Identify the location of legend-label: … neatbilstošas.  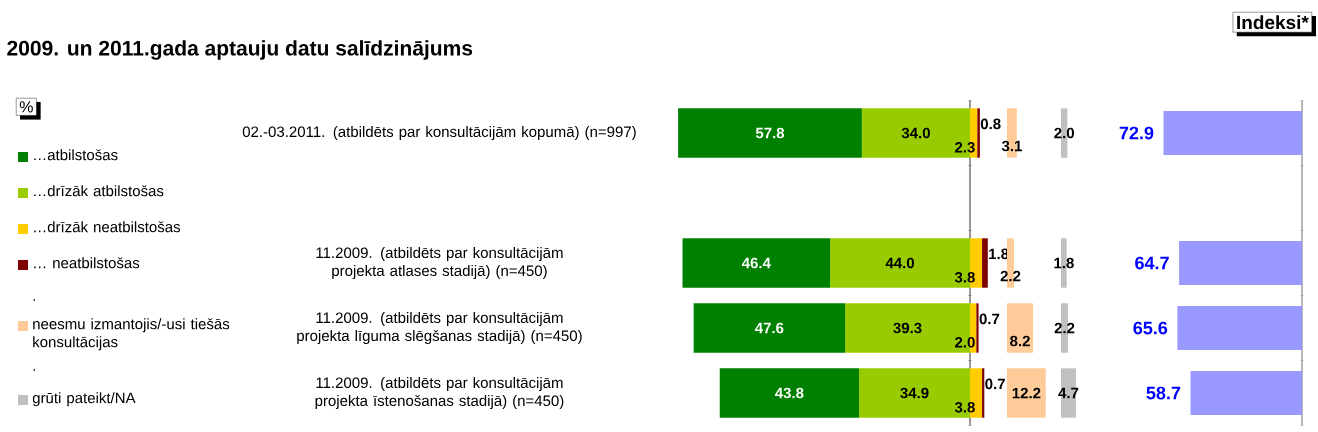
(87, 263).